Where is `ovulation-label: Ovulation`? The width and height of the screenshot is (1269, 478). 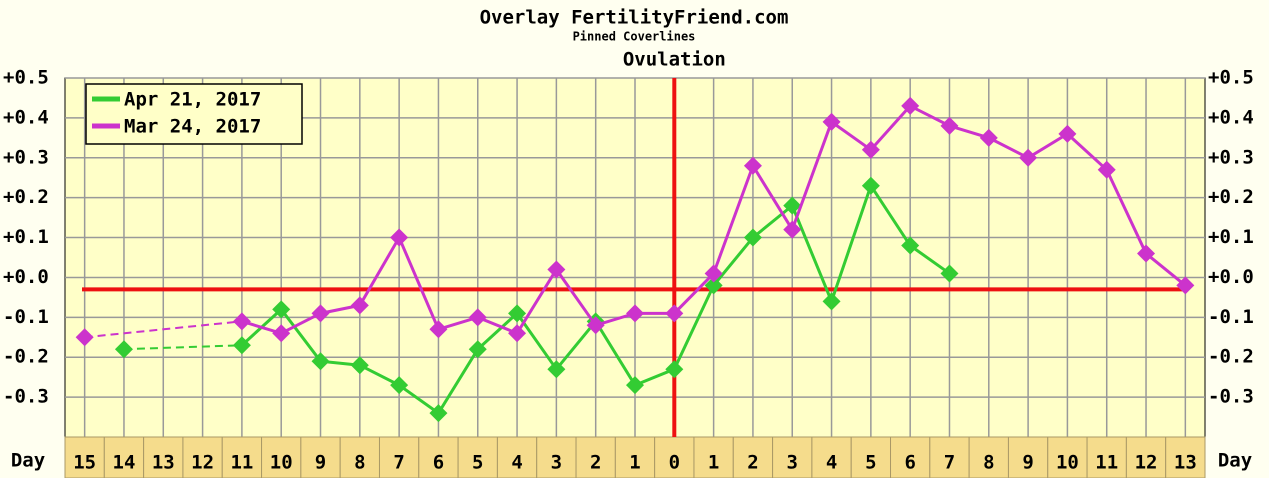
ovulation-label: Ovulation is located at coordinates (674, 60).